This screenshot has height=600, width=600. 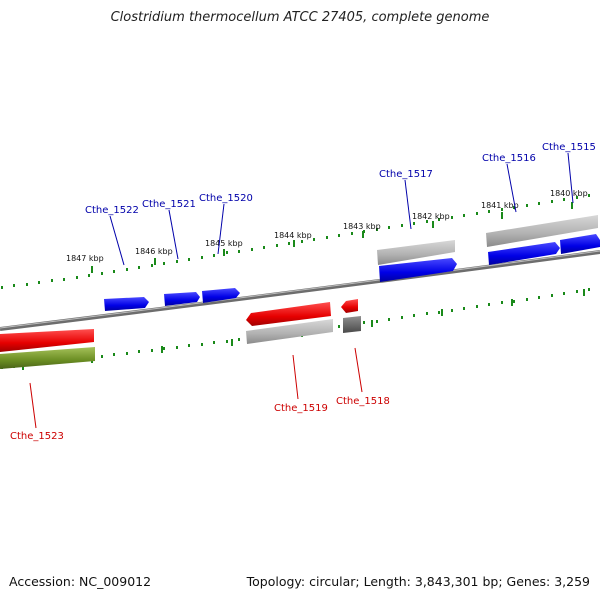 What do you see at coordinates (569, 193) in the screenshot?
I see `scale-label-1840: 1840 kbp` at bounding box center [569, 193].